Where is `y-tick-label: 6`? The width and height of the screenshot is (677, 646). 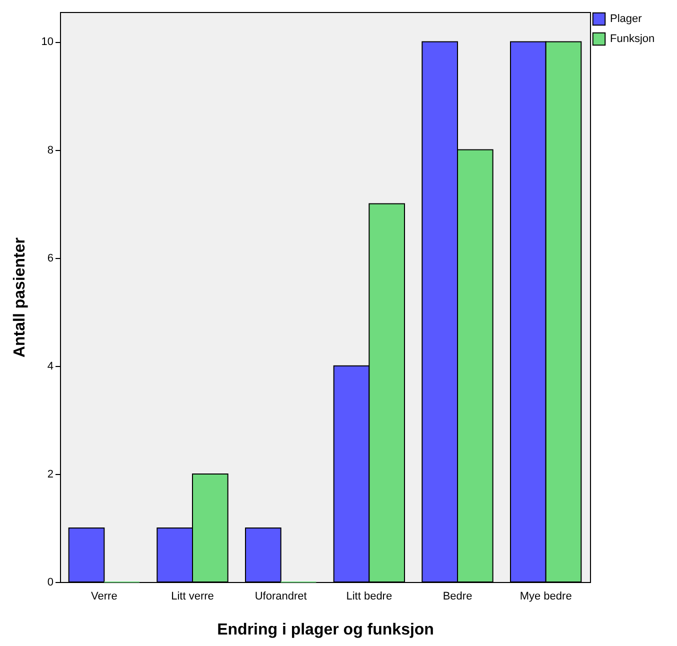 y-tick-label: 6 is located at coordinates (50, 258).